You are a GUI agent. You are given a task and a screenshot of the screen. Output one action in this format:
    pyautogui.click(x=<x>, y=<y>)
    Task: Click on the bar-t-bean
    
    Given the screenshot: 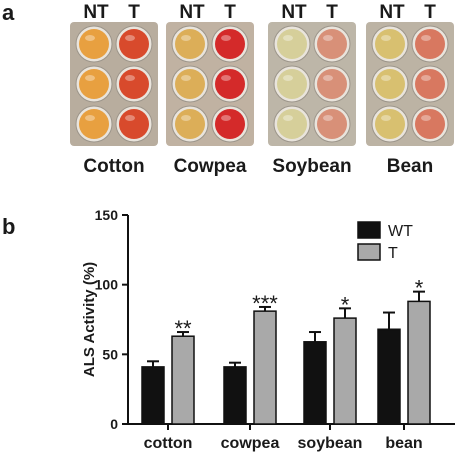 What is the action you would take?
    pyautogui.click(x=419, y=362)
    